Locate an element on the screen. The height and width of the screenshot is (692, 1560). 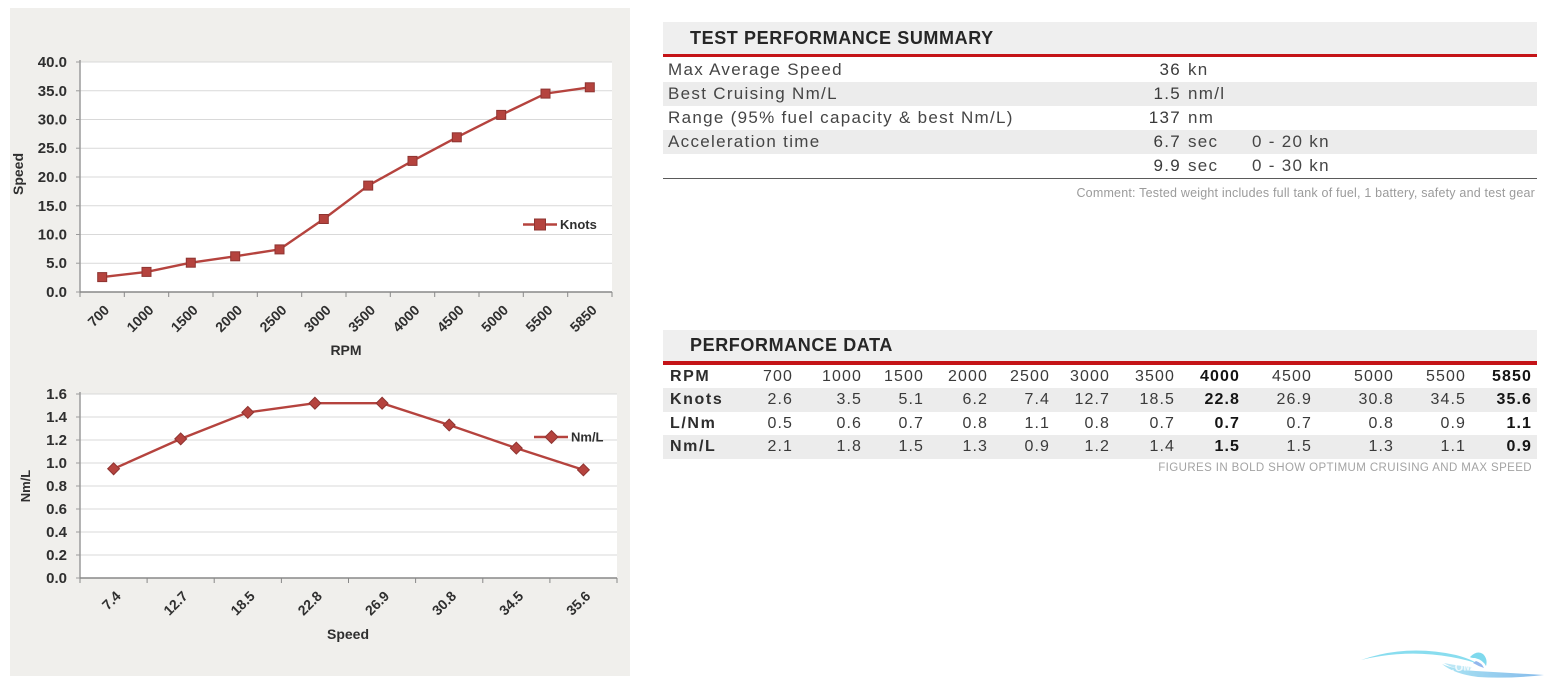
svg-text: …OM is located at coordinates (1458, 668).